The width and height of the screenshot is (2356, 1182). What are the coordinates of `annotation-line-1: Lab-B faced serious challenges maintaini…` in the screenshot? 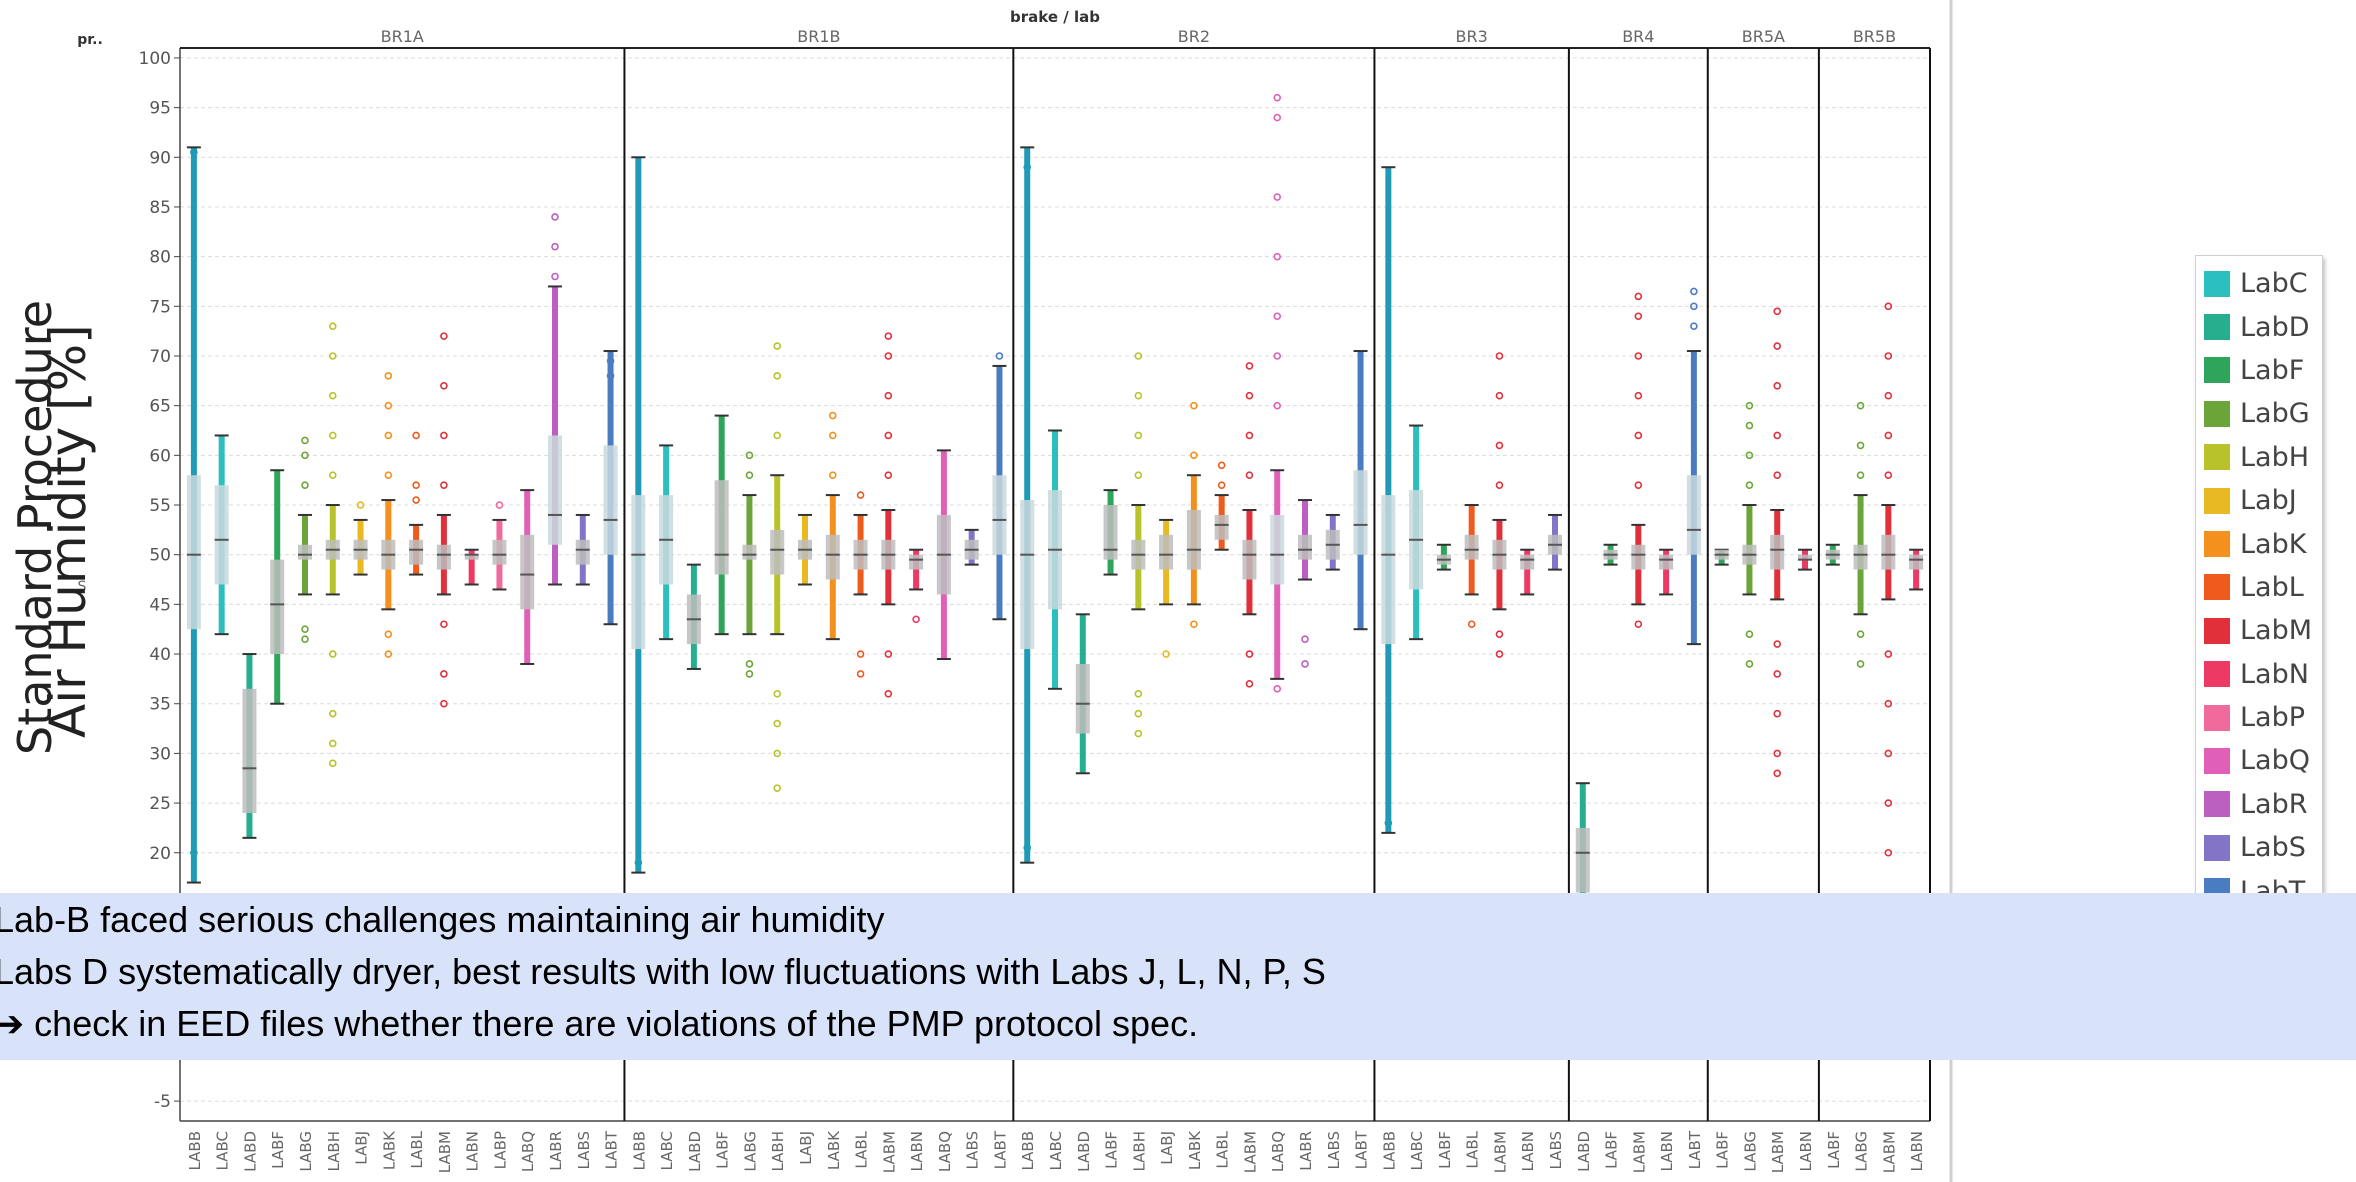 It's located at (442, 919).